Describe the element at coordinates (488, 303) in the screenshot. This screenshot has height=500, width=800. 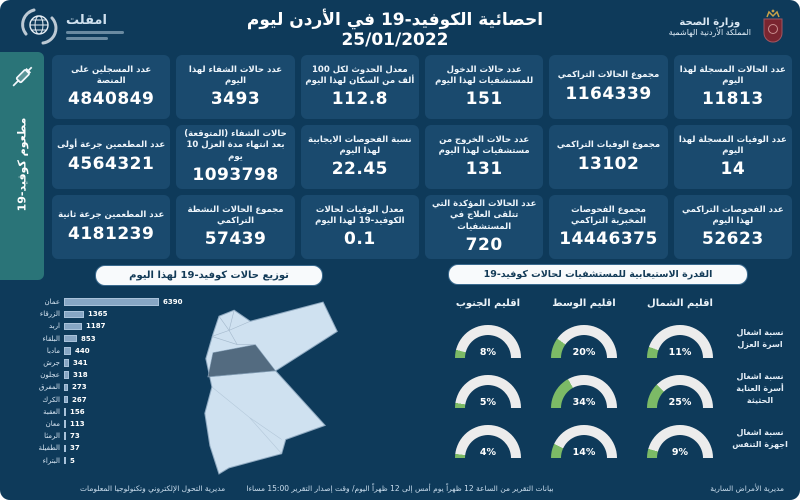
I see `region-header: اقليم الجنوب` at that location.